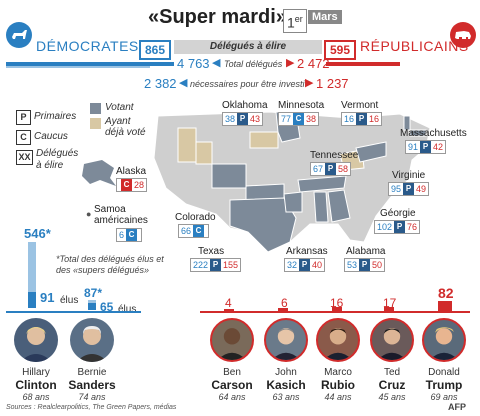 The height and width of the screenshot is (416, 480). I want to click on avatar-clinton-figure, so click(36, 344).